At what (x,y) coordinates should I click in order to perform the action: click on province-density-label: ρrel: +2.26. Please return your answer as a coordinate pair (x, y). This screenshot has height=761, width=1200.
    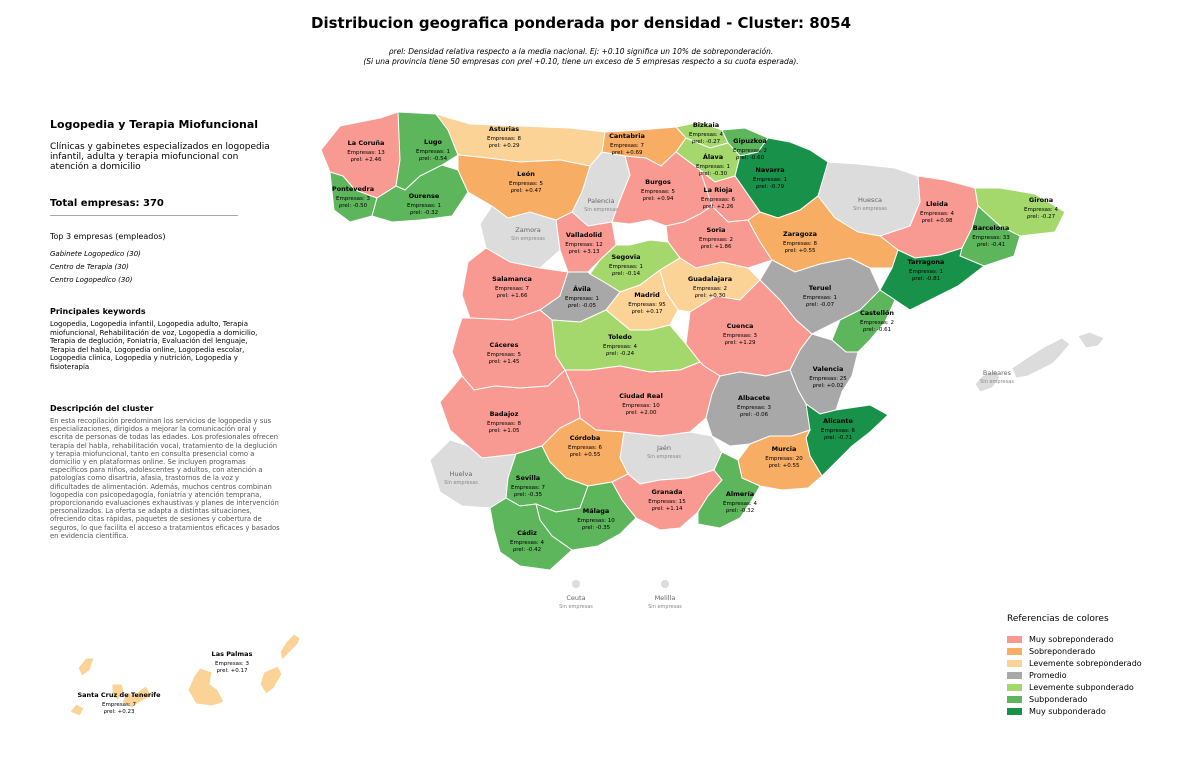
    Looking at the image, I should click on (719, 207).